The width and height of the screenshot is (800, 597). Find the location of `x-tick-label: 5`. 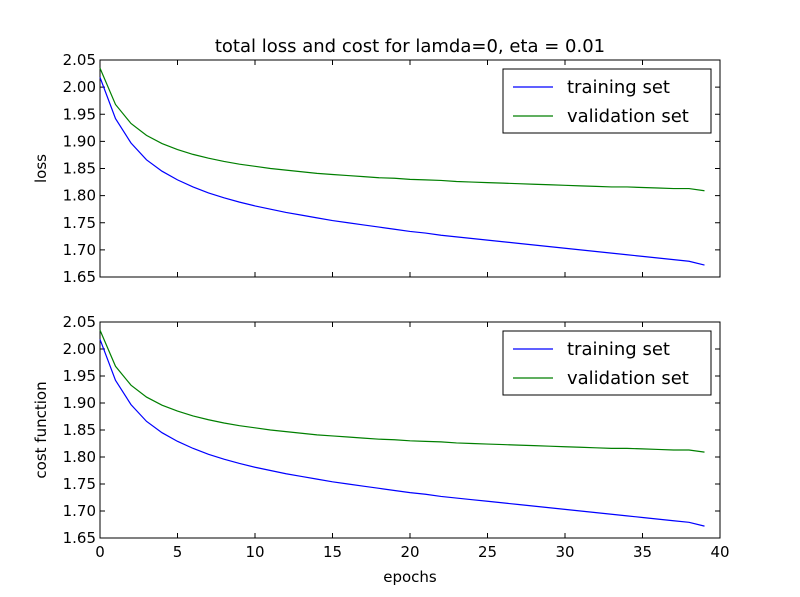

x-tick-label: 5 is located at coordinates (178, 552).